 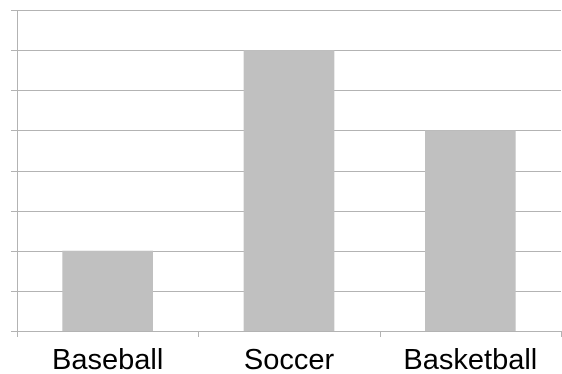 I want to click on x-tick-label: Basketball, so click(x=470, y=359).